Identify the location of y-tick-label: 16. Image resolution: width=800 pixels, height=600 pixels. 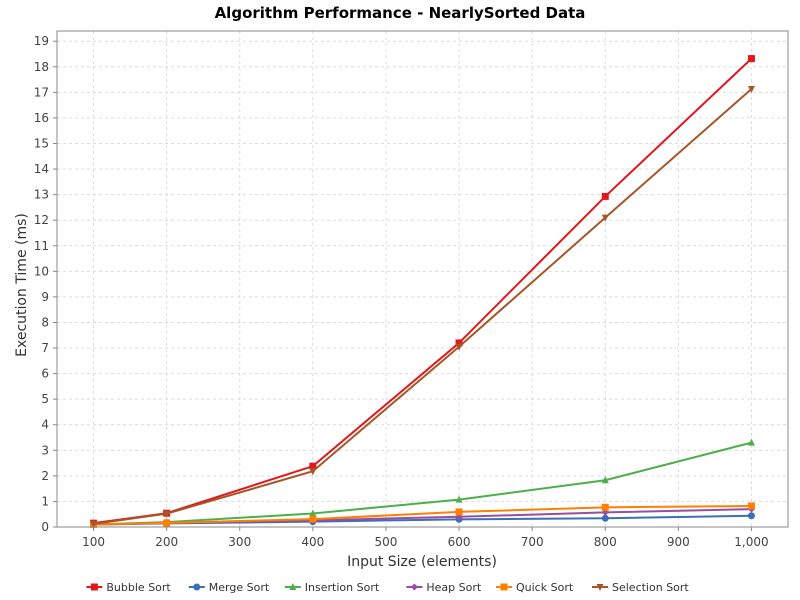
(41, 118).